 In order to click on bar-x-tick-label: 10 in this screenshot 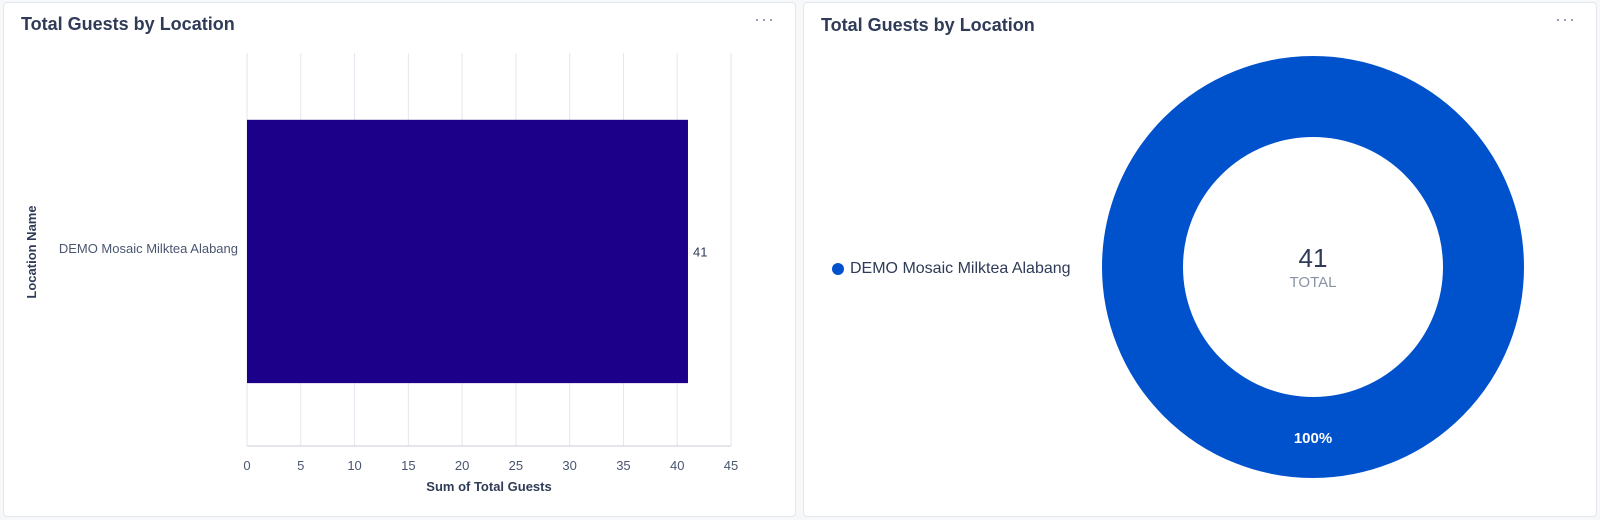, I will do `click(354, 465)`.